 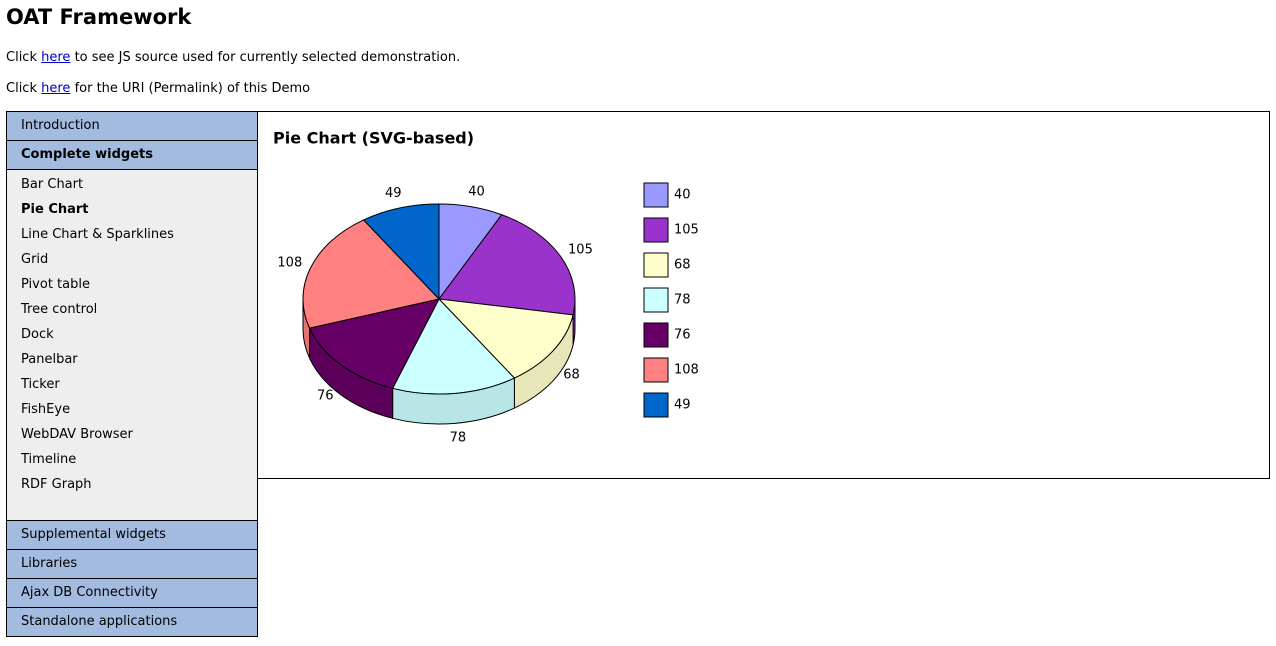 I want to click on nav-section: Libraries, so click(x=132, y=564).